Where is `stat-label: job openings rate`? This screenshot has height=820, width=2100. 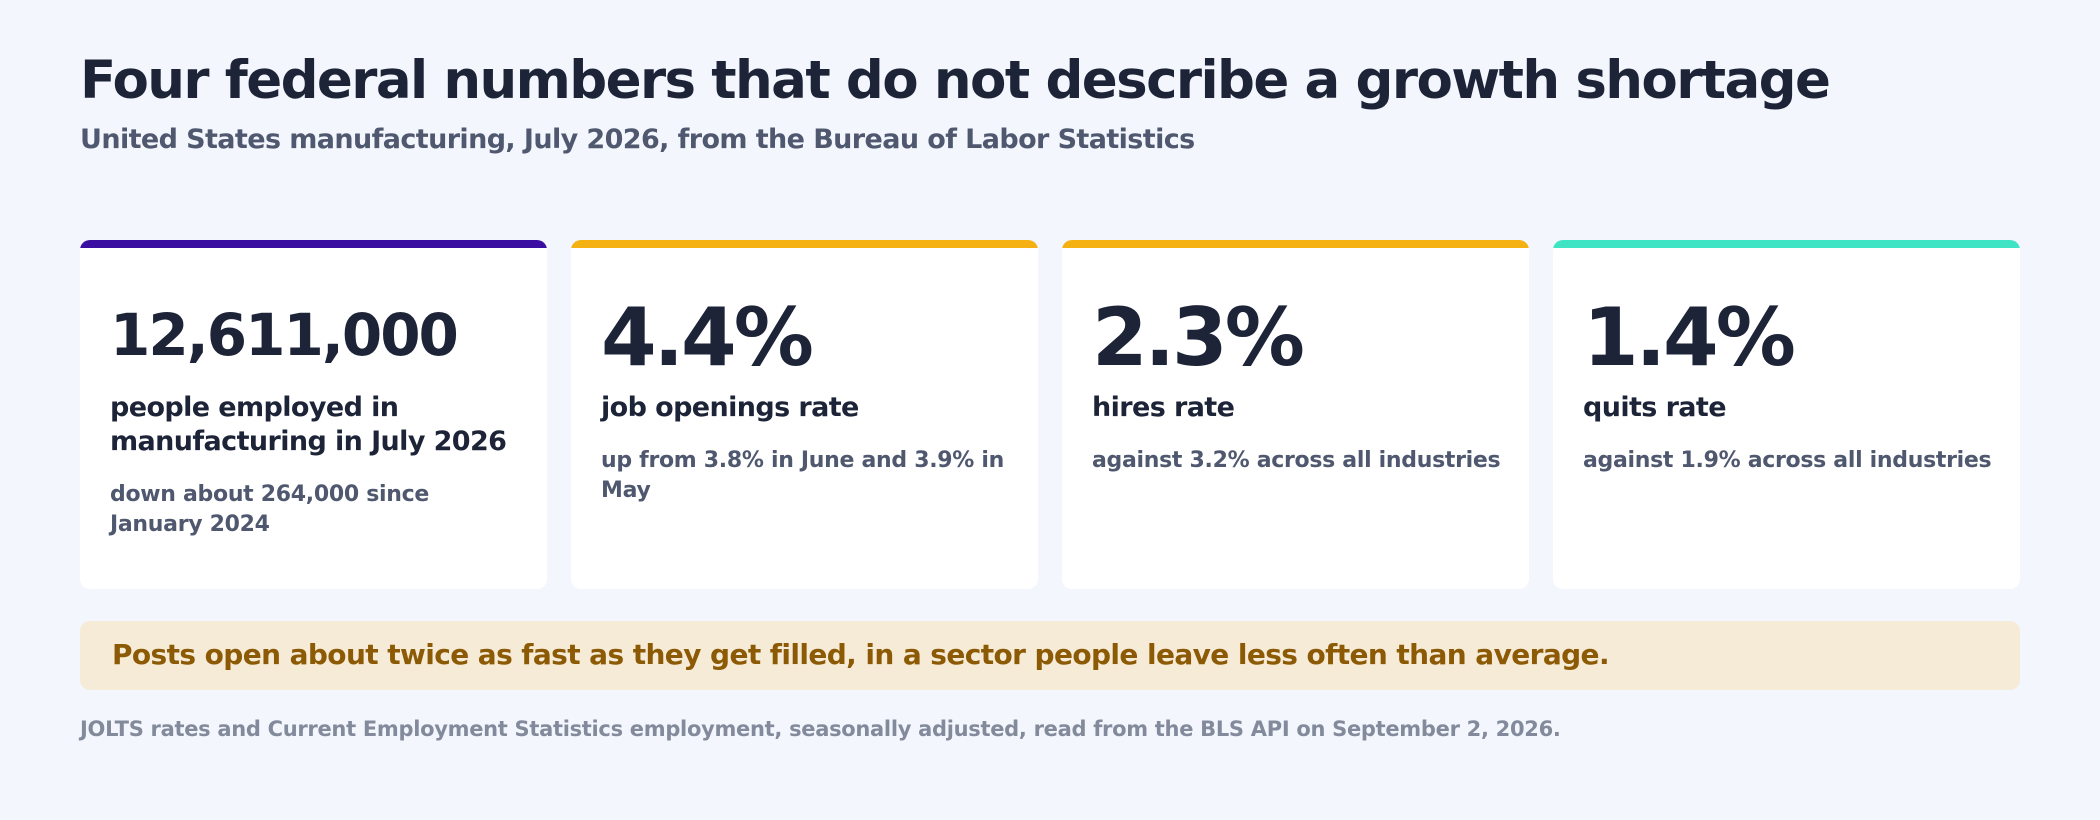
stat-label: job openings rate is located at coordinates (730, 407).